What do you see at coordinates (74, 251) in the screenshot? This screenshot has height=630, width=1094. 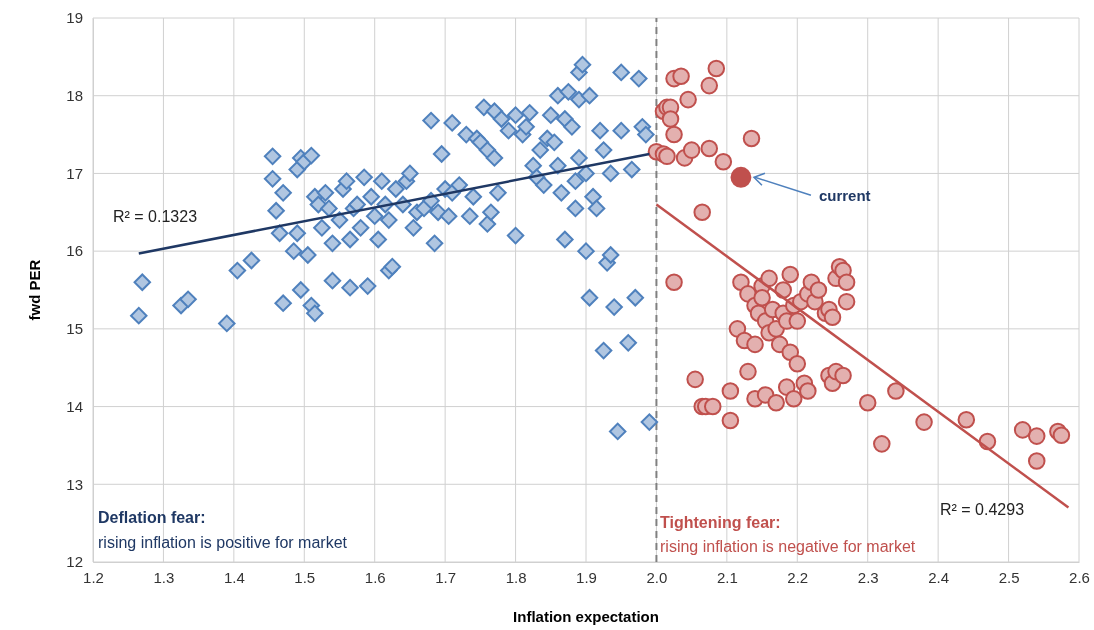 I see `y-tick-label: 16` at bounding box center [74, 251].